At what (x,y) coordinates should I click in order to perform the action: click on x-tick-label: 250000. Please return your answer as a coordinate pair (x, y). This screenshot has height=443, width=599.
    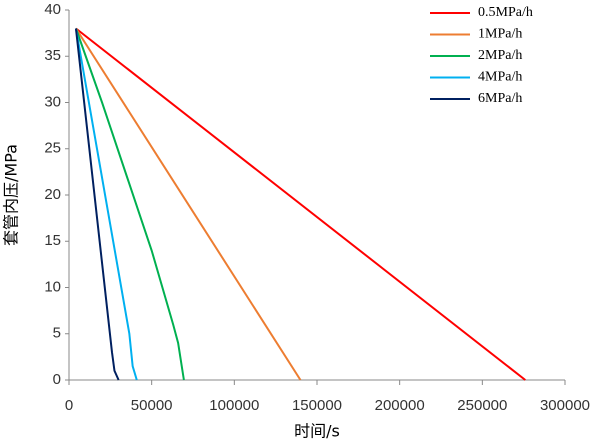
    Looking at the image, I should click on (482, 405).